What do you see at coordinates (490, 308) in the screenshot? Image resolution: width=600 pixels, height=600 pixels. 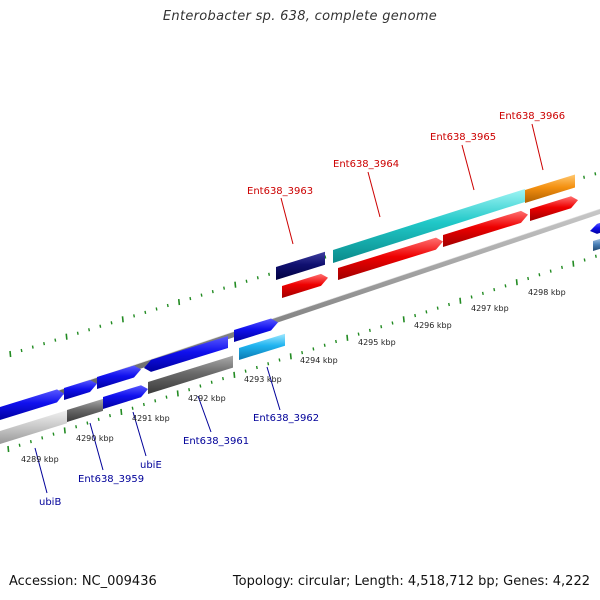 I see `scale-label: 4297 kbp` at bounding box center [490, 308].